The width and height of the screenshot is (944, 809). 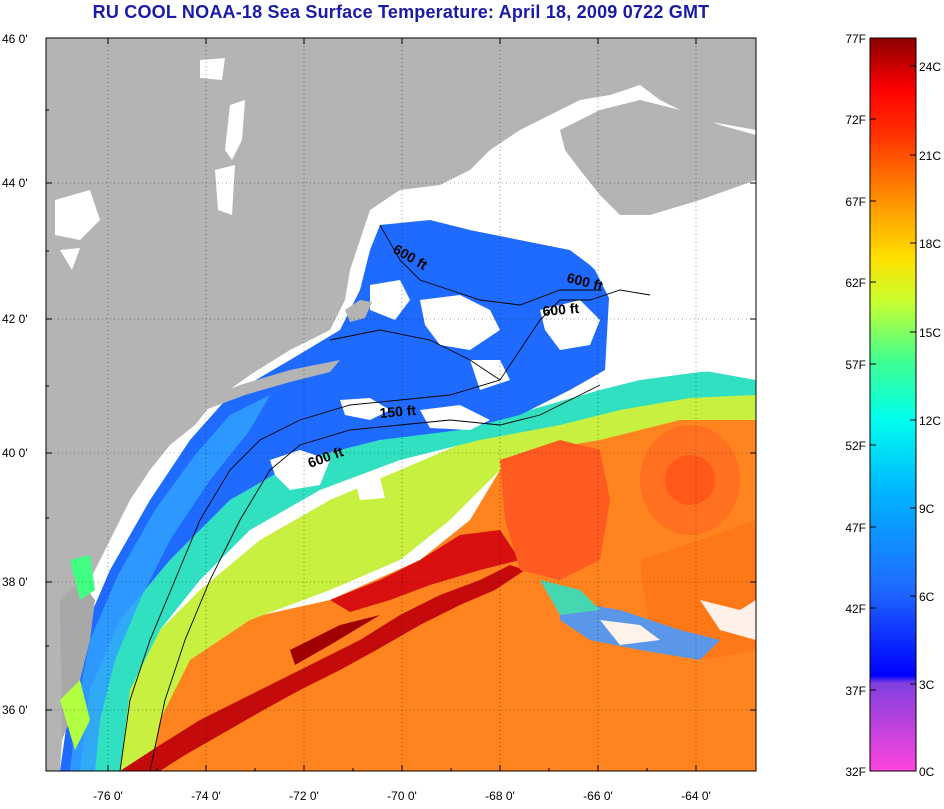 I want to click on lon-label: -72 0', so click(x=304, y=796).